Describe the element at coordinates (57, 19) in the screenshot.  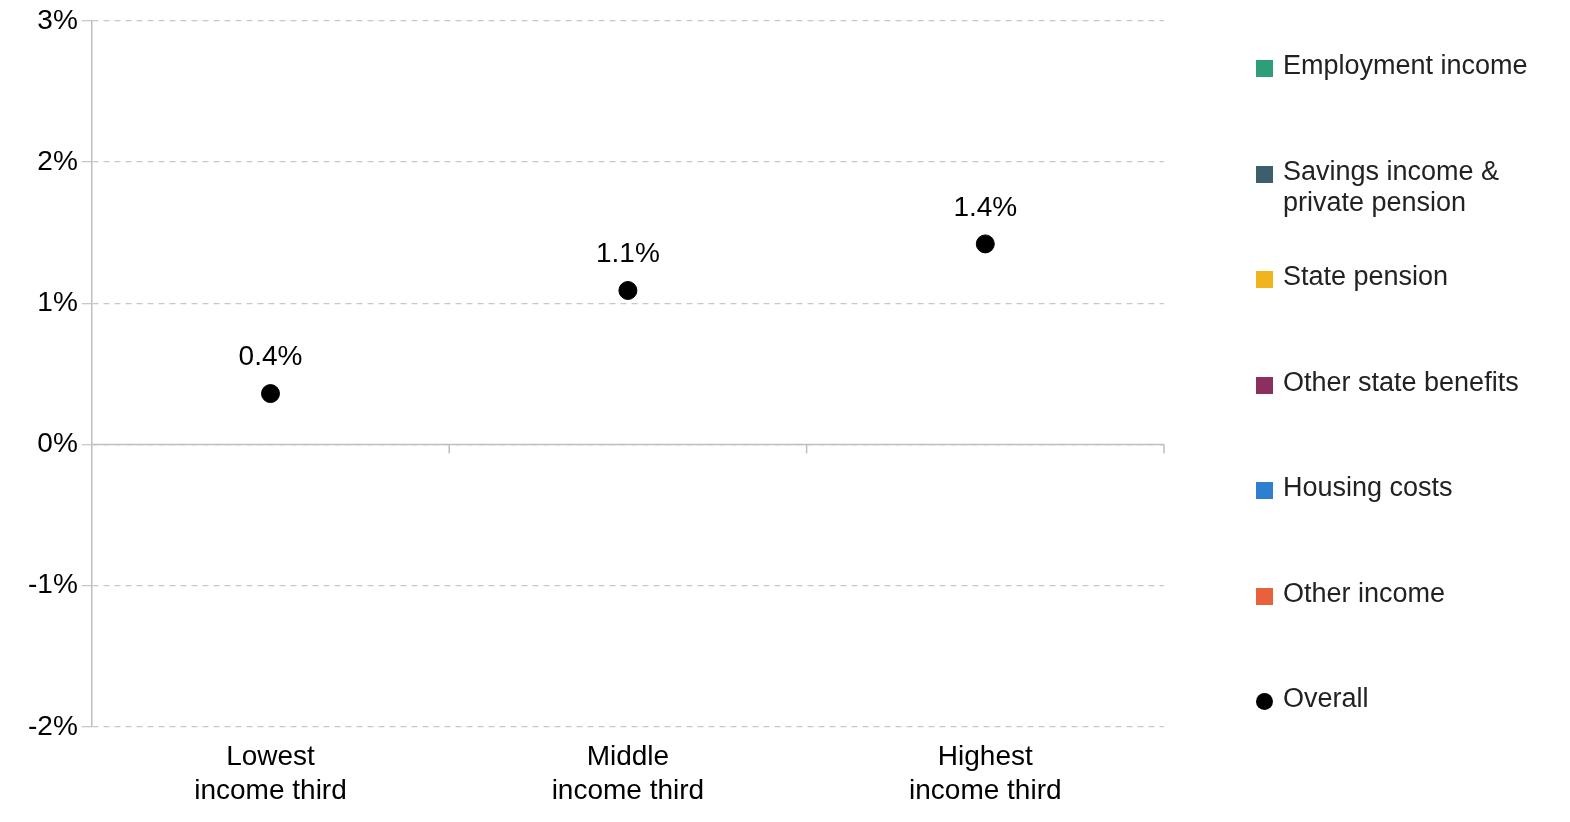
I see `y-tick-label: 3%` at that location.